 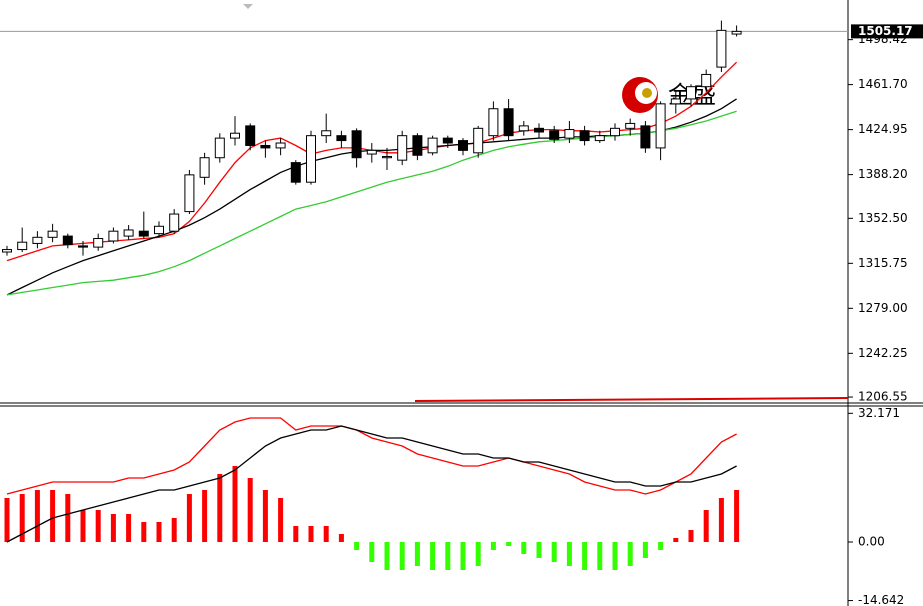 I want to click on last-price-label: 1505.17, so click(x=885, y=31).